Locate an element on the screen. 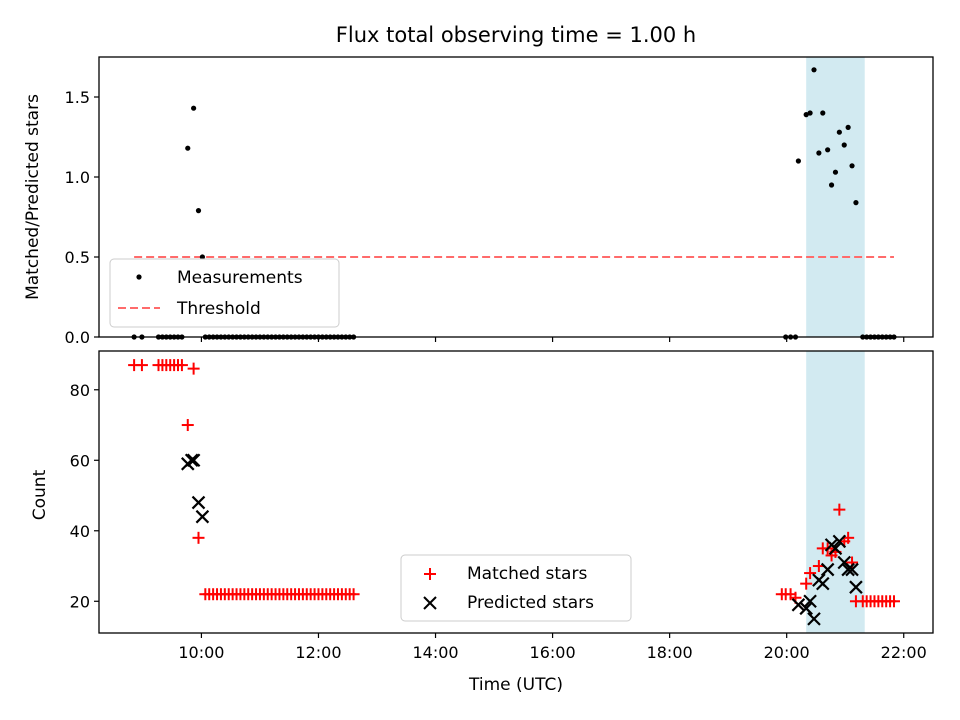 This screenshot has width=960, height=720. xtick-label: 22:00 is located at coordinates (904, 652).